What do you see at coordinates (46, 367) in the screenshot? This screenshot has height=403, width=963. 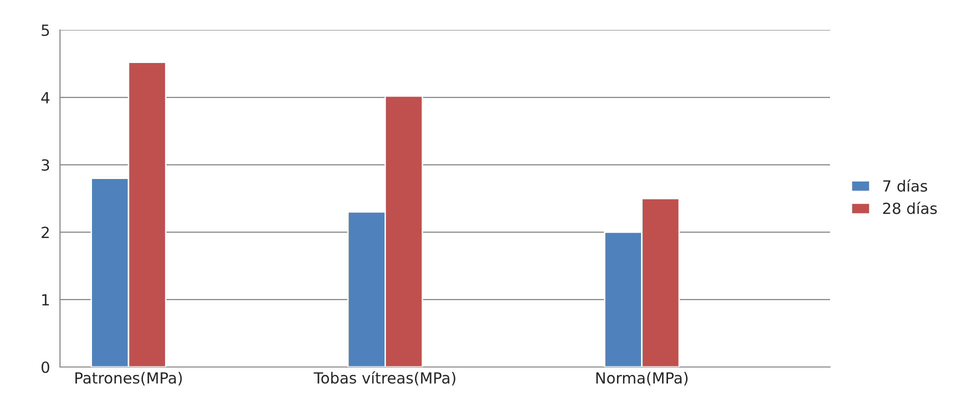 I see `y-tick-label: 0` at bounding box center [46, 367].